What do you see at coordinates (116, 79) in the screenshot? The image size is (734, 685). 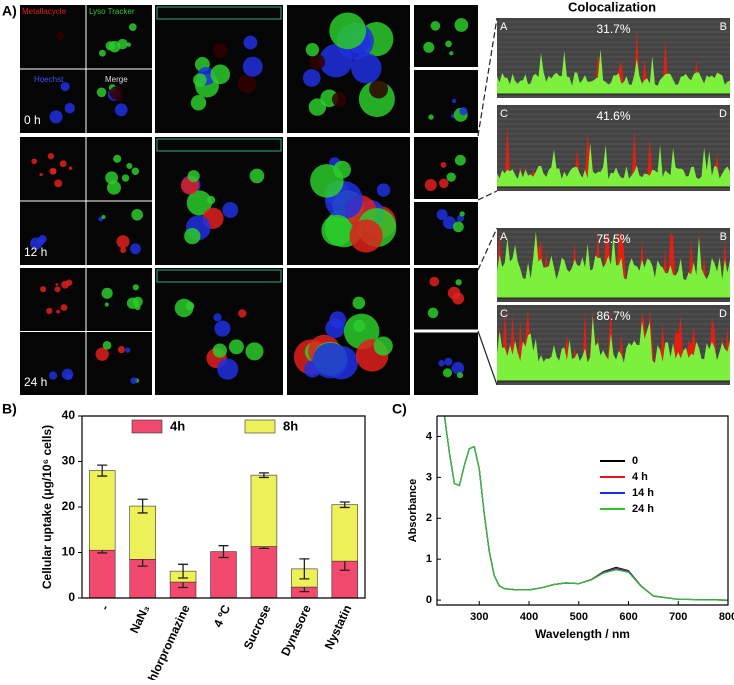 I see `stain-label: Merge` at bounding box center [116, 79].